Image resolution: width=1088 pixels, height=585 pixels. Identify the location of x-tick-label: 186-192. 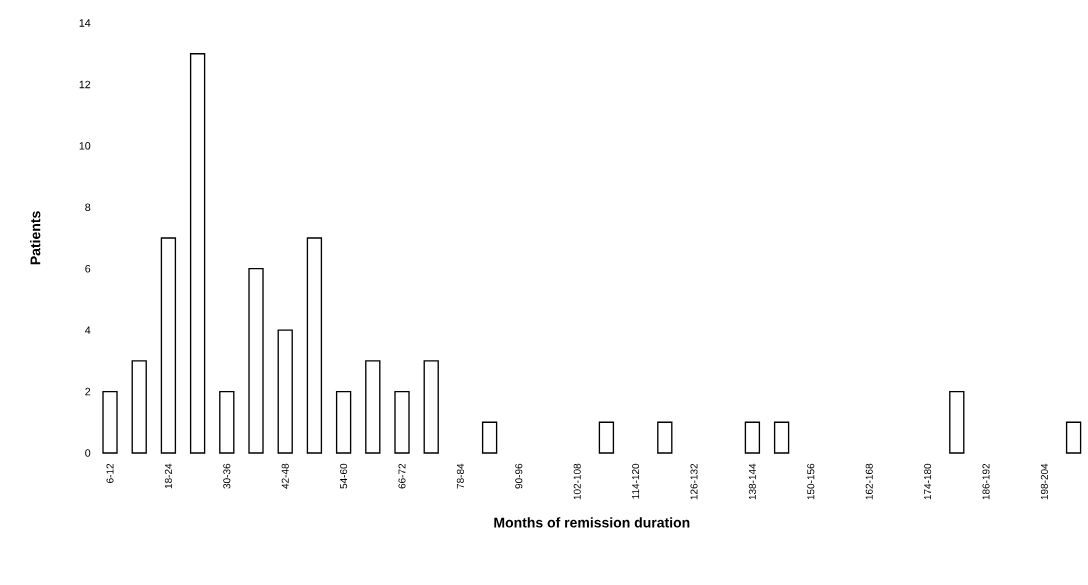
(986, 481).